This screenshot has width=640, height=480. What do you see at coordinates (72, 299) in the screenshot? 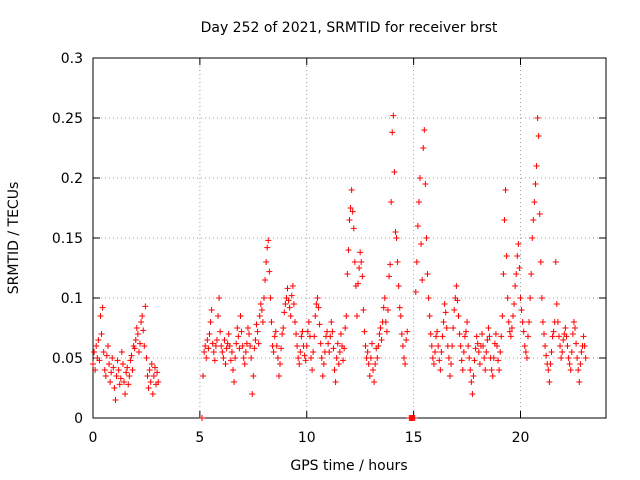
I see `y-tick-label: 0.1` at bounding box center [72, 299].